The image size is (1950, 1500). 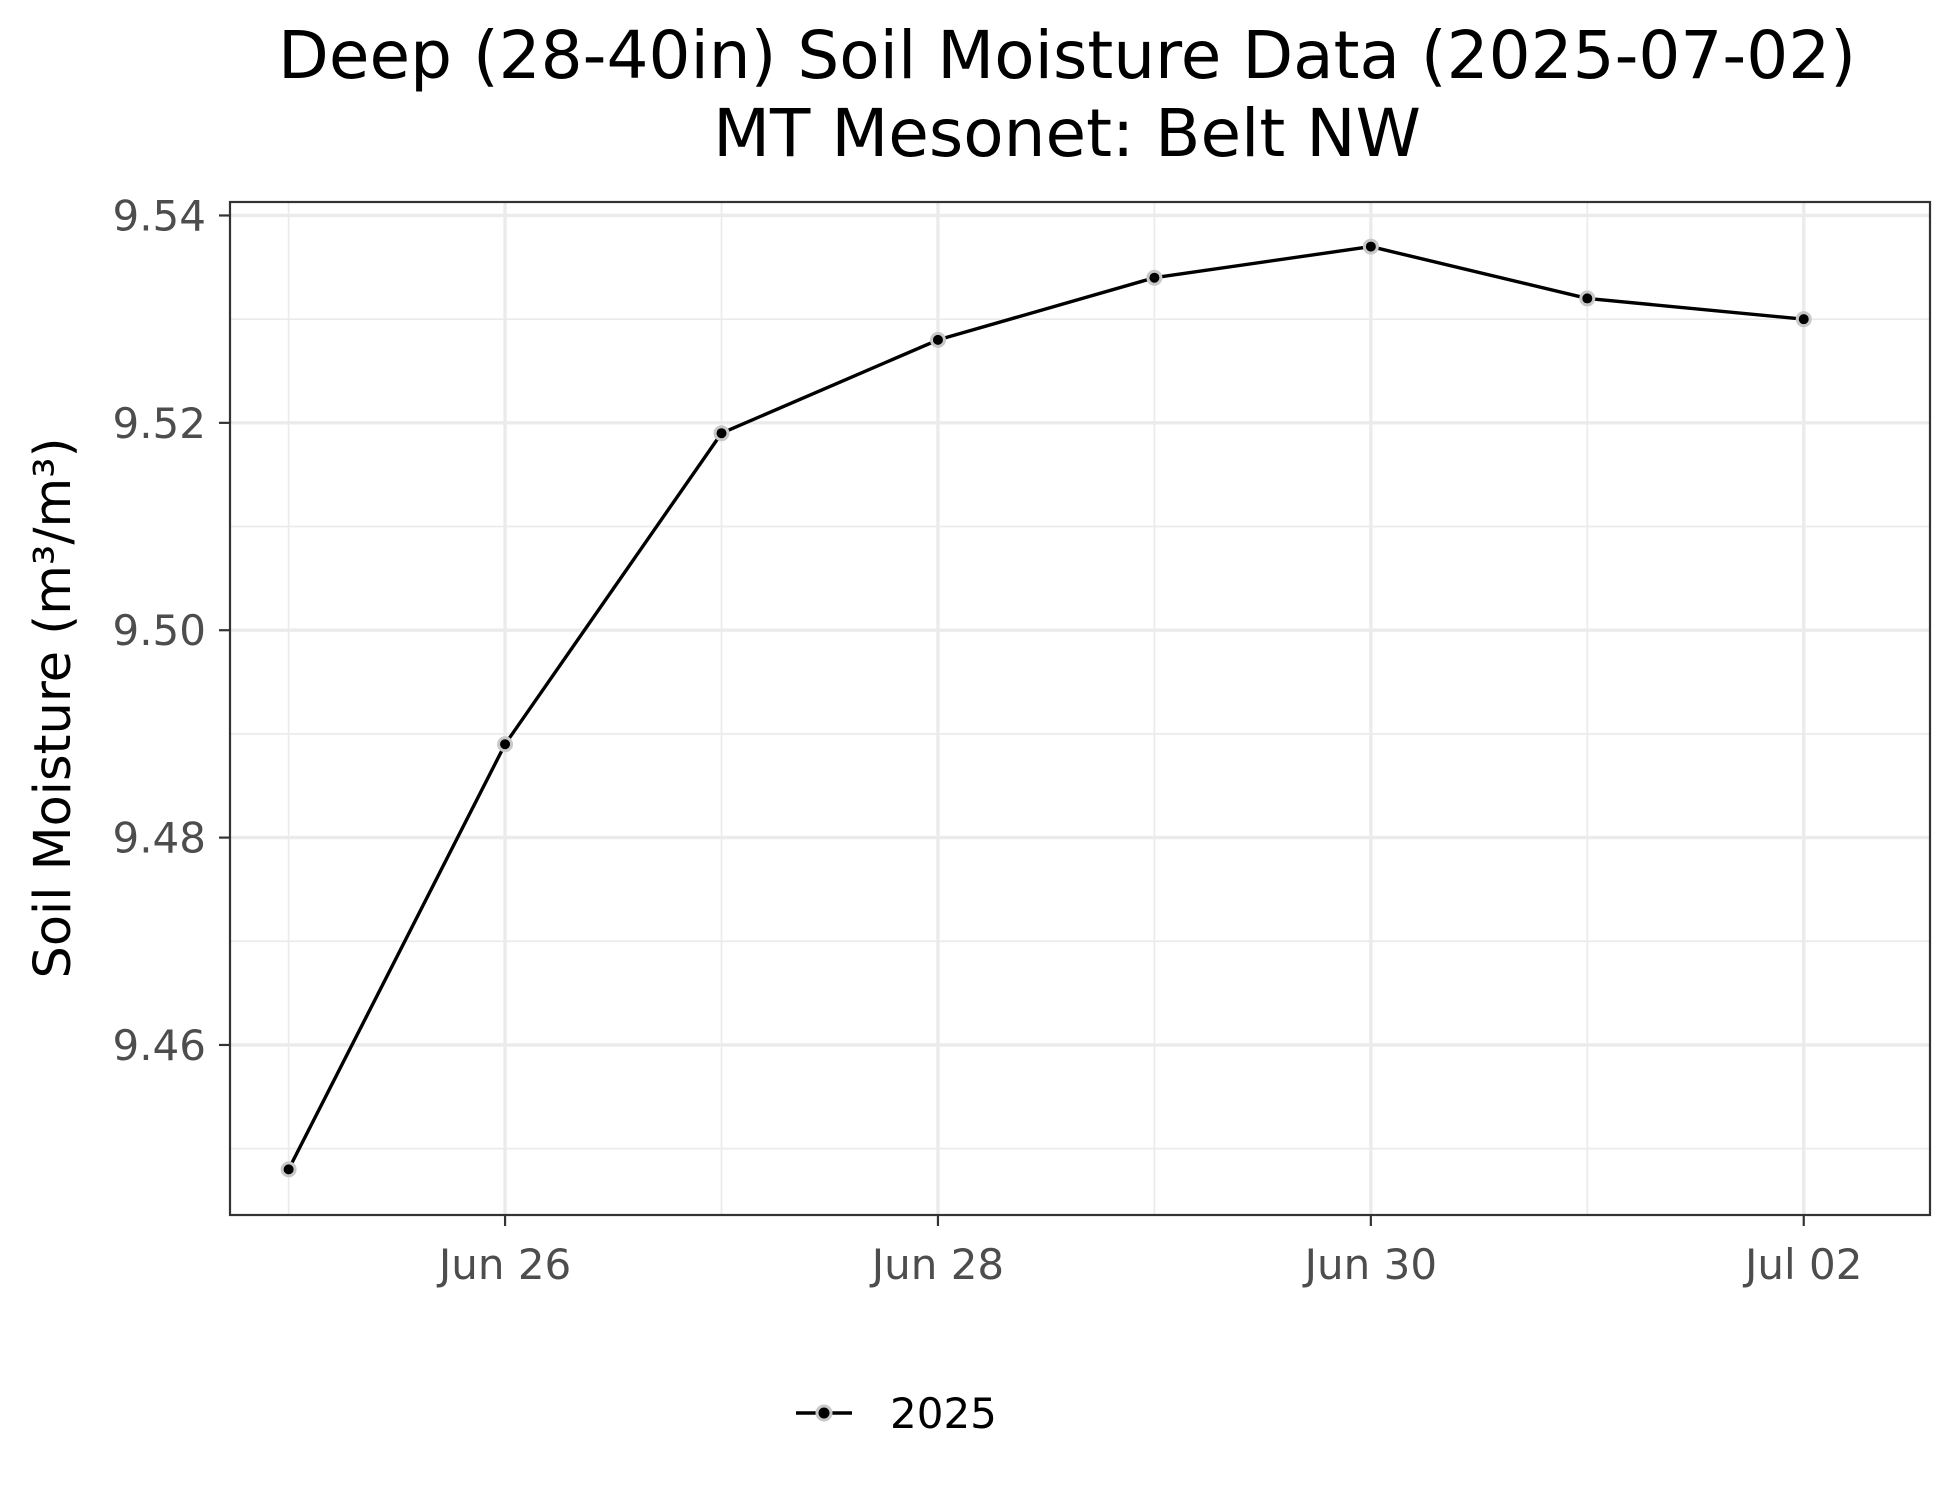 I want to click on x-tick-label: Jun 26, so click(x=503, y=1264).